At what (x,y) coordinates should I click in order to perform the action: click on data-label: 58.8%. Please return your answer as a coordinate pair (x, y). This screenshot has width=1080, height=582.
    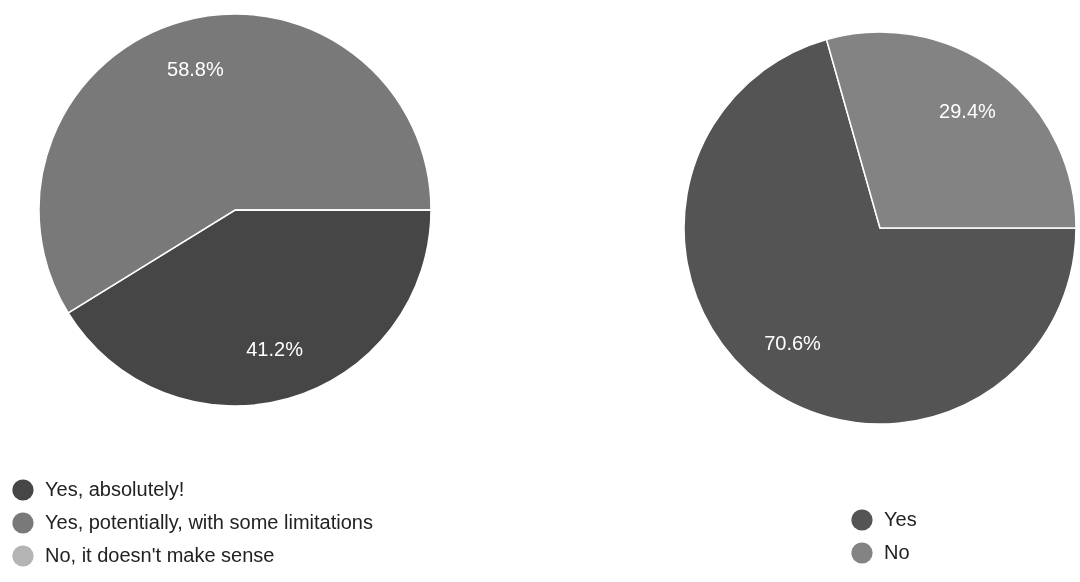
    Looking at the image, I should click on (195, 69).